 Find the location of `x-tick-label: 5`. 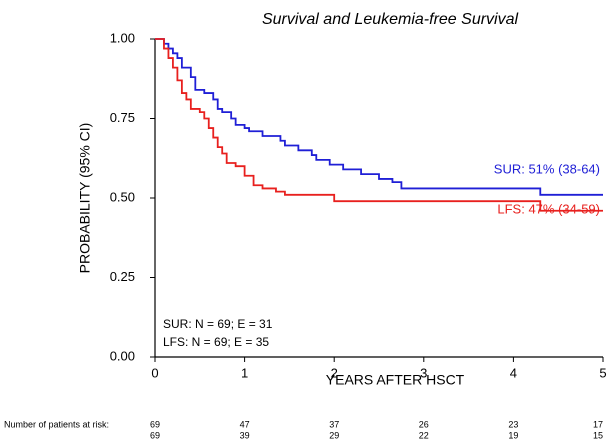

x-tick-label: 5 is located at coordinates (602, 372).